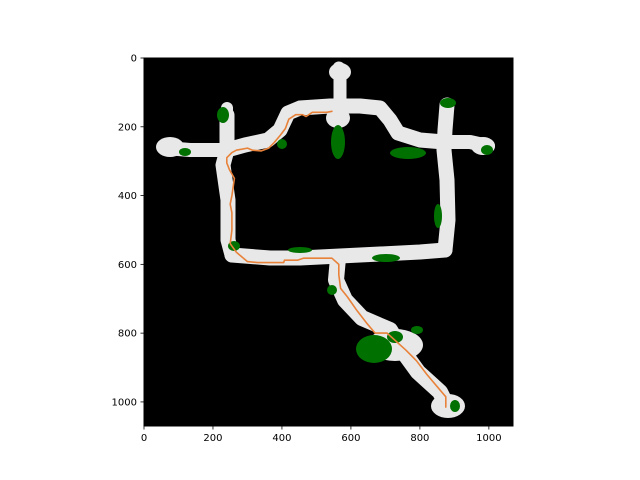 The image size is (640, 480). Describe the element at coordinates (127, 127) in the screenshot. I see `y-tick-label: 200` at that location.